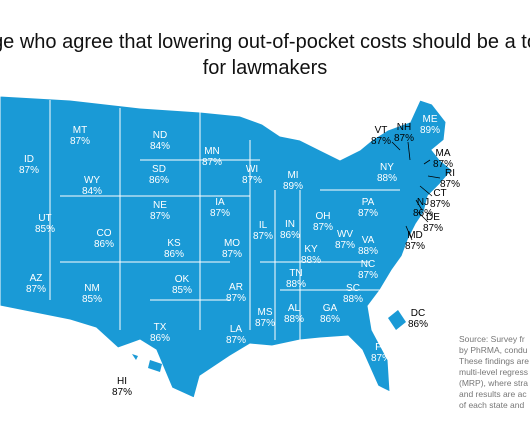 This screenshot has height=442, width=530. What do you see at coordinates (433, 217) in the screenshot?
I see `state-abbr: DE` at bounding box center [433, 217].